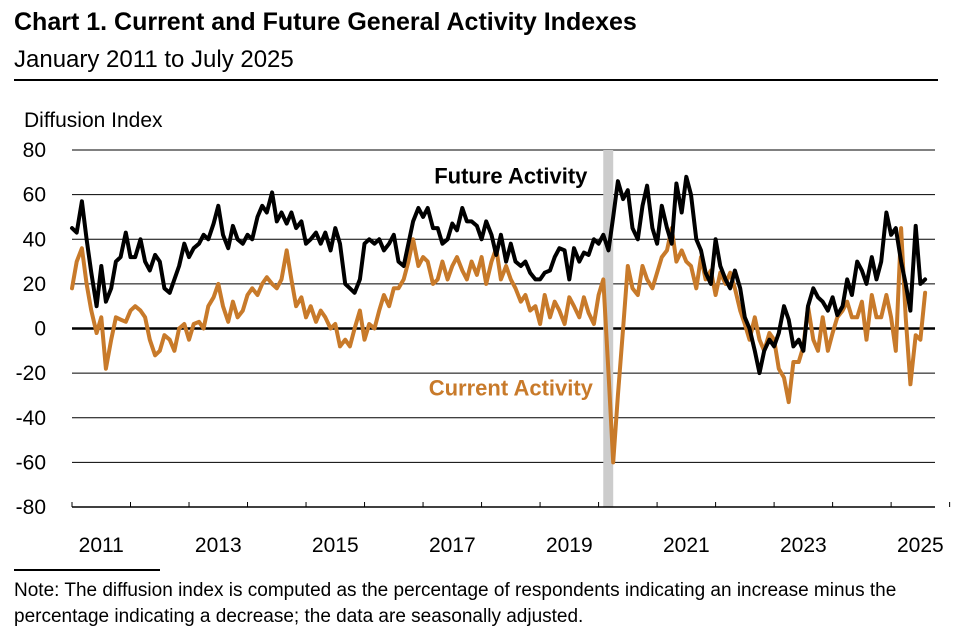  I want to click on recession-shading, so click(608, 328).